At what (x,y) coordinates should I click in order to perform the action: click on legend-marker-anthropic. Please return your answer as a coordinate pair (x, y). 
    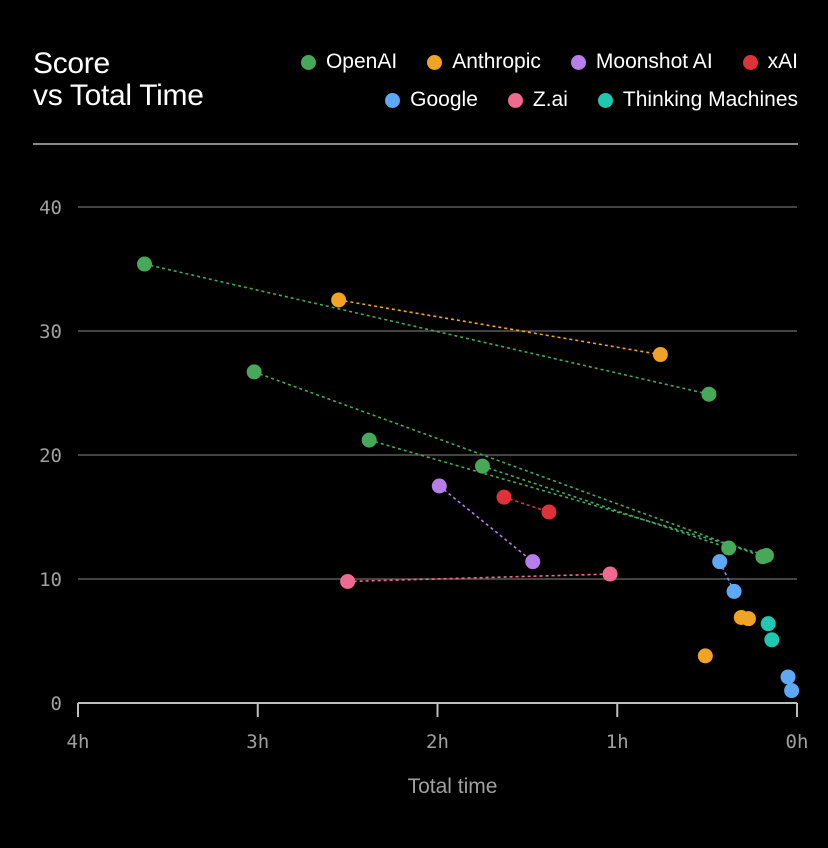
    Looking at the image, I should click on (435, 62).